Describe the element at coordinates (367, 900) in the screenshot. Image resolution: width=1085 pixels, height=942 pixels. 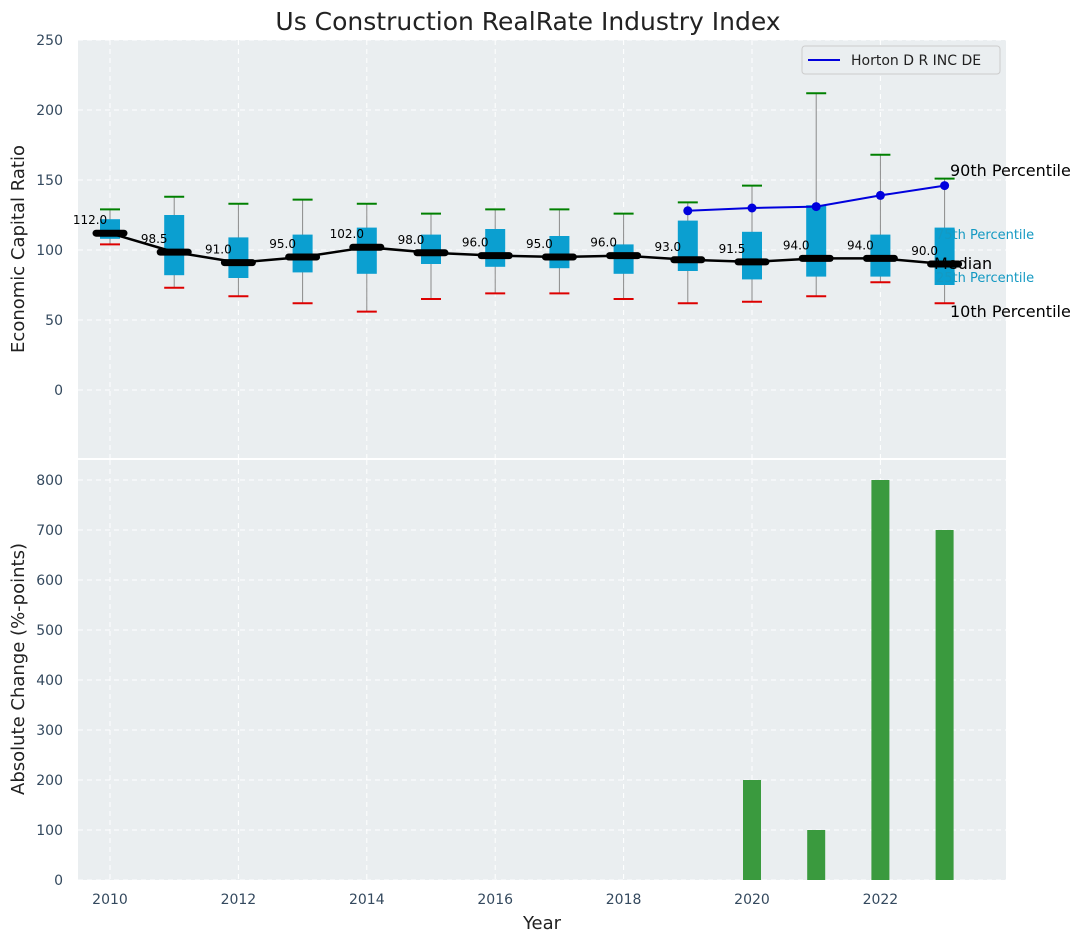
I see `x-tick-label: 2014` at that location.